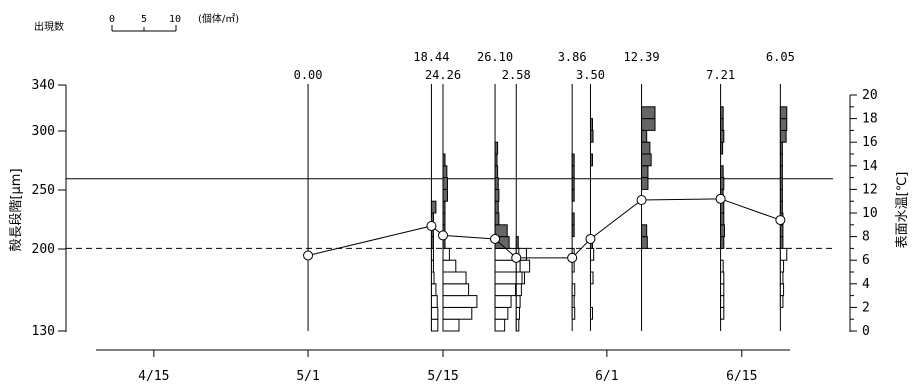 The height and width of the screenshot is (389, 917). I want to click on sample-total-label: 12.39, so click(641, 57).